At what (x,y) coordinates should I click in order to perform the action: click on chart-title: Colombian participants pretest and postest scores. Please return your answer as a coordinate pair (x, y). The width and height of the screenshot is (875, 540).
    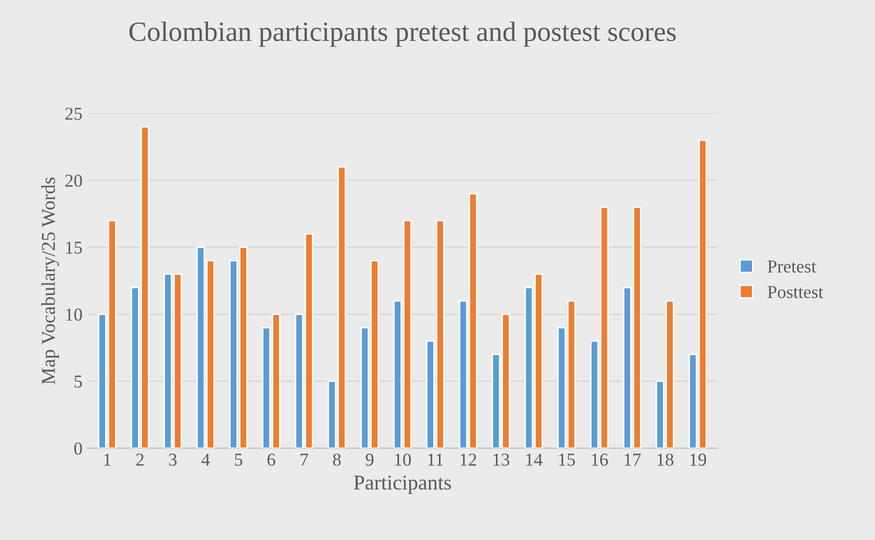
    Looking at the image, I should click on (402, 34).